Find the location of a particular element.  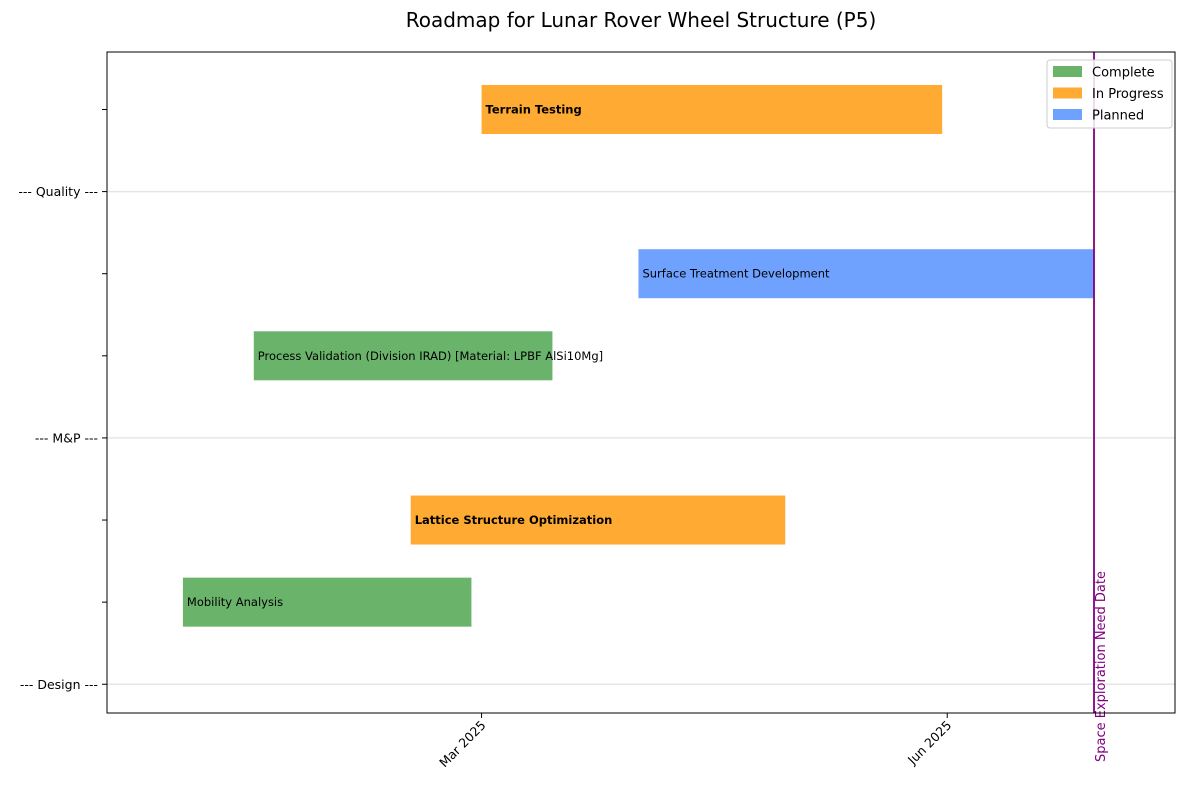

need-date-markers: Space Exploration Need Date is located at coordinates (1101, 407).